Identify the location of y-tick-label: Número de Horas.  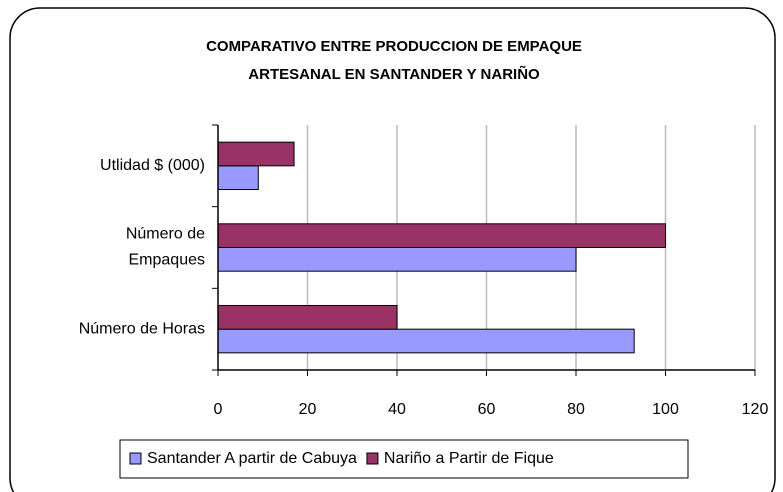
(142, 328).